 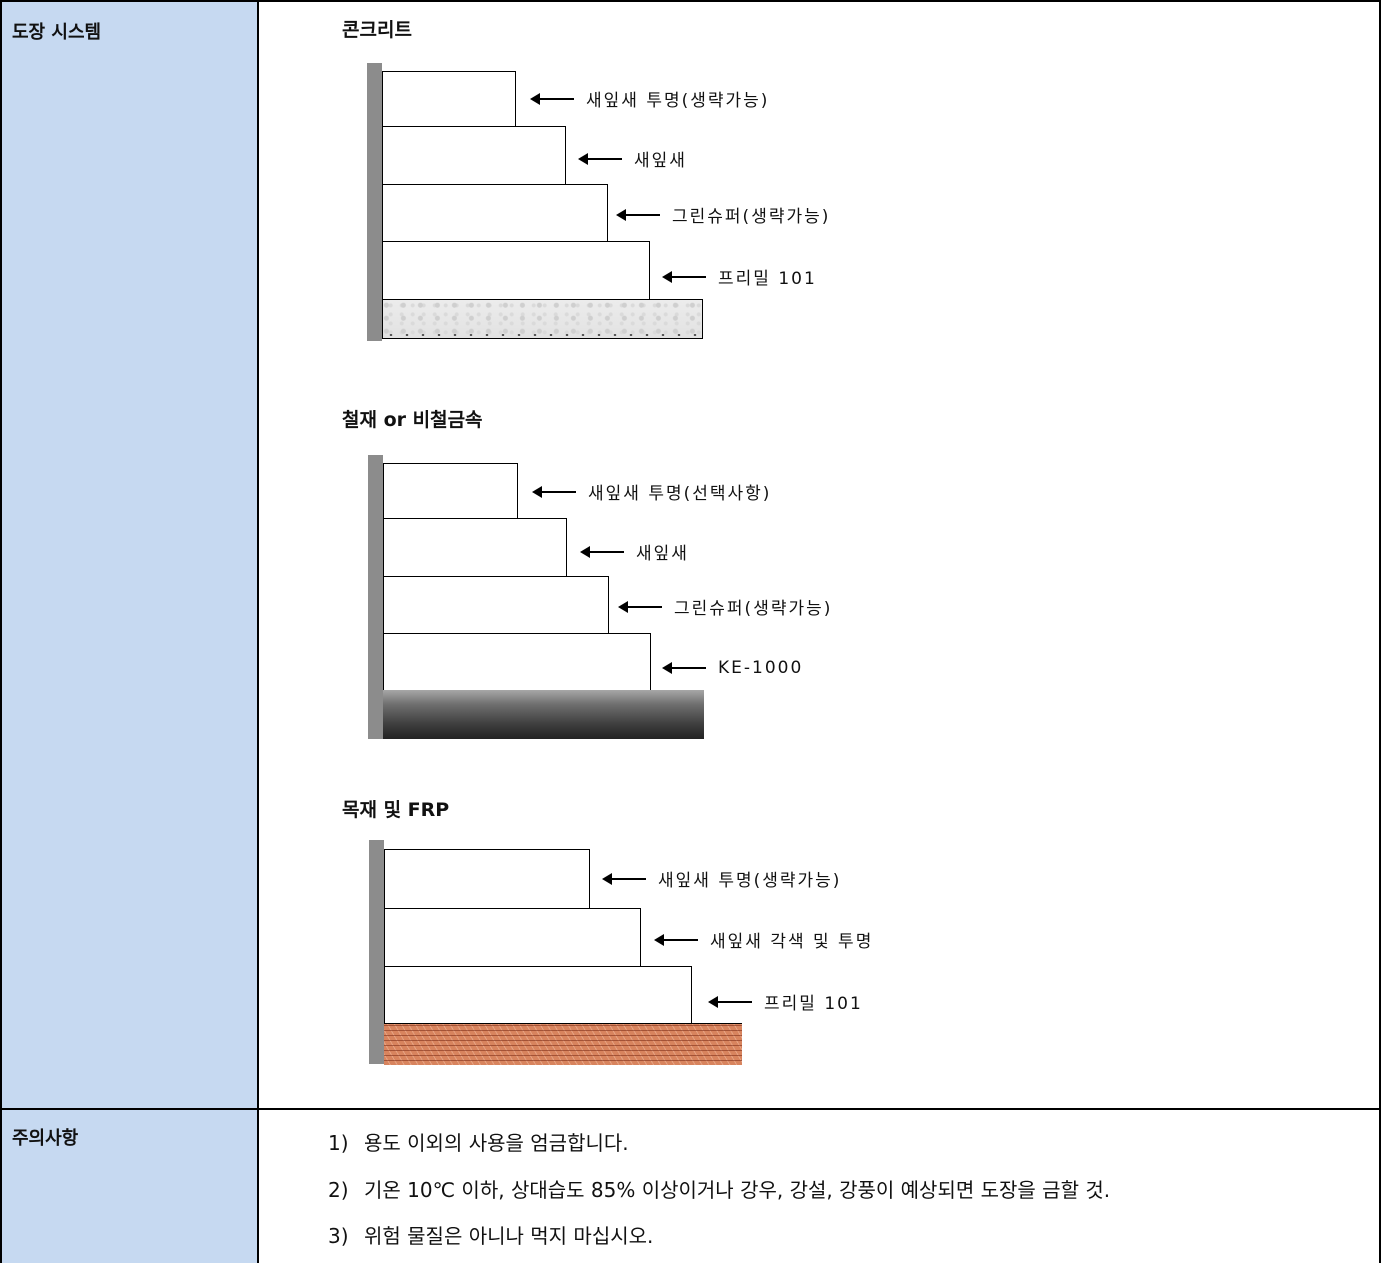 What do you see at coordinates (761, 668) in the screenshot?
I see `callout-label: KE-1000` at bounding box center [761, 668].